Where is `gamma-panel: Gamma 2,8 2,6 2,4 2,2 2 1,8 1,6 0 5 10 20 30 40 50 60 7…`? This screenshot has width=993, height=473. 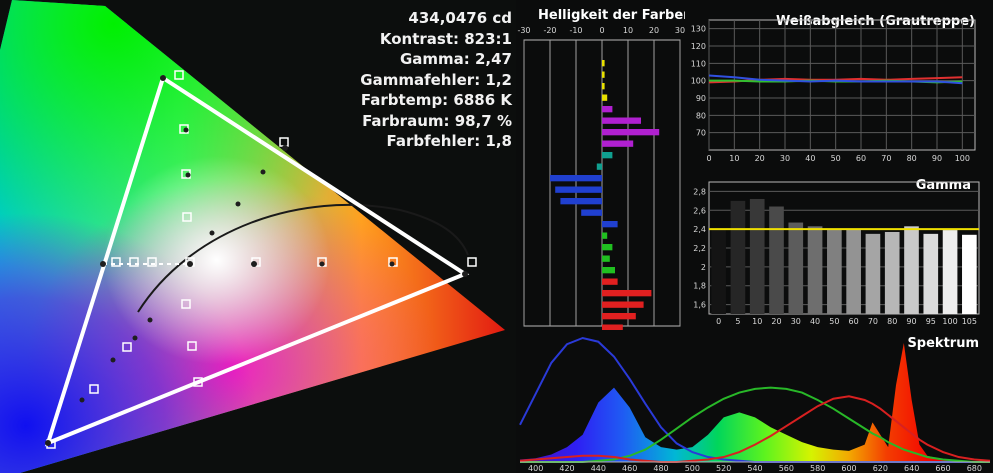 gamma-panel: Gamma 2,8 2,6 2,4 2,2 2 1,8 1,6 0 5 10 20 30 40 50 60 7… is located at coordinates (839, 251).